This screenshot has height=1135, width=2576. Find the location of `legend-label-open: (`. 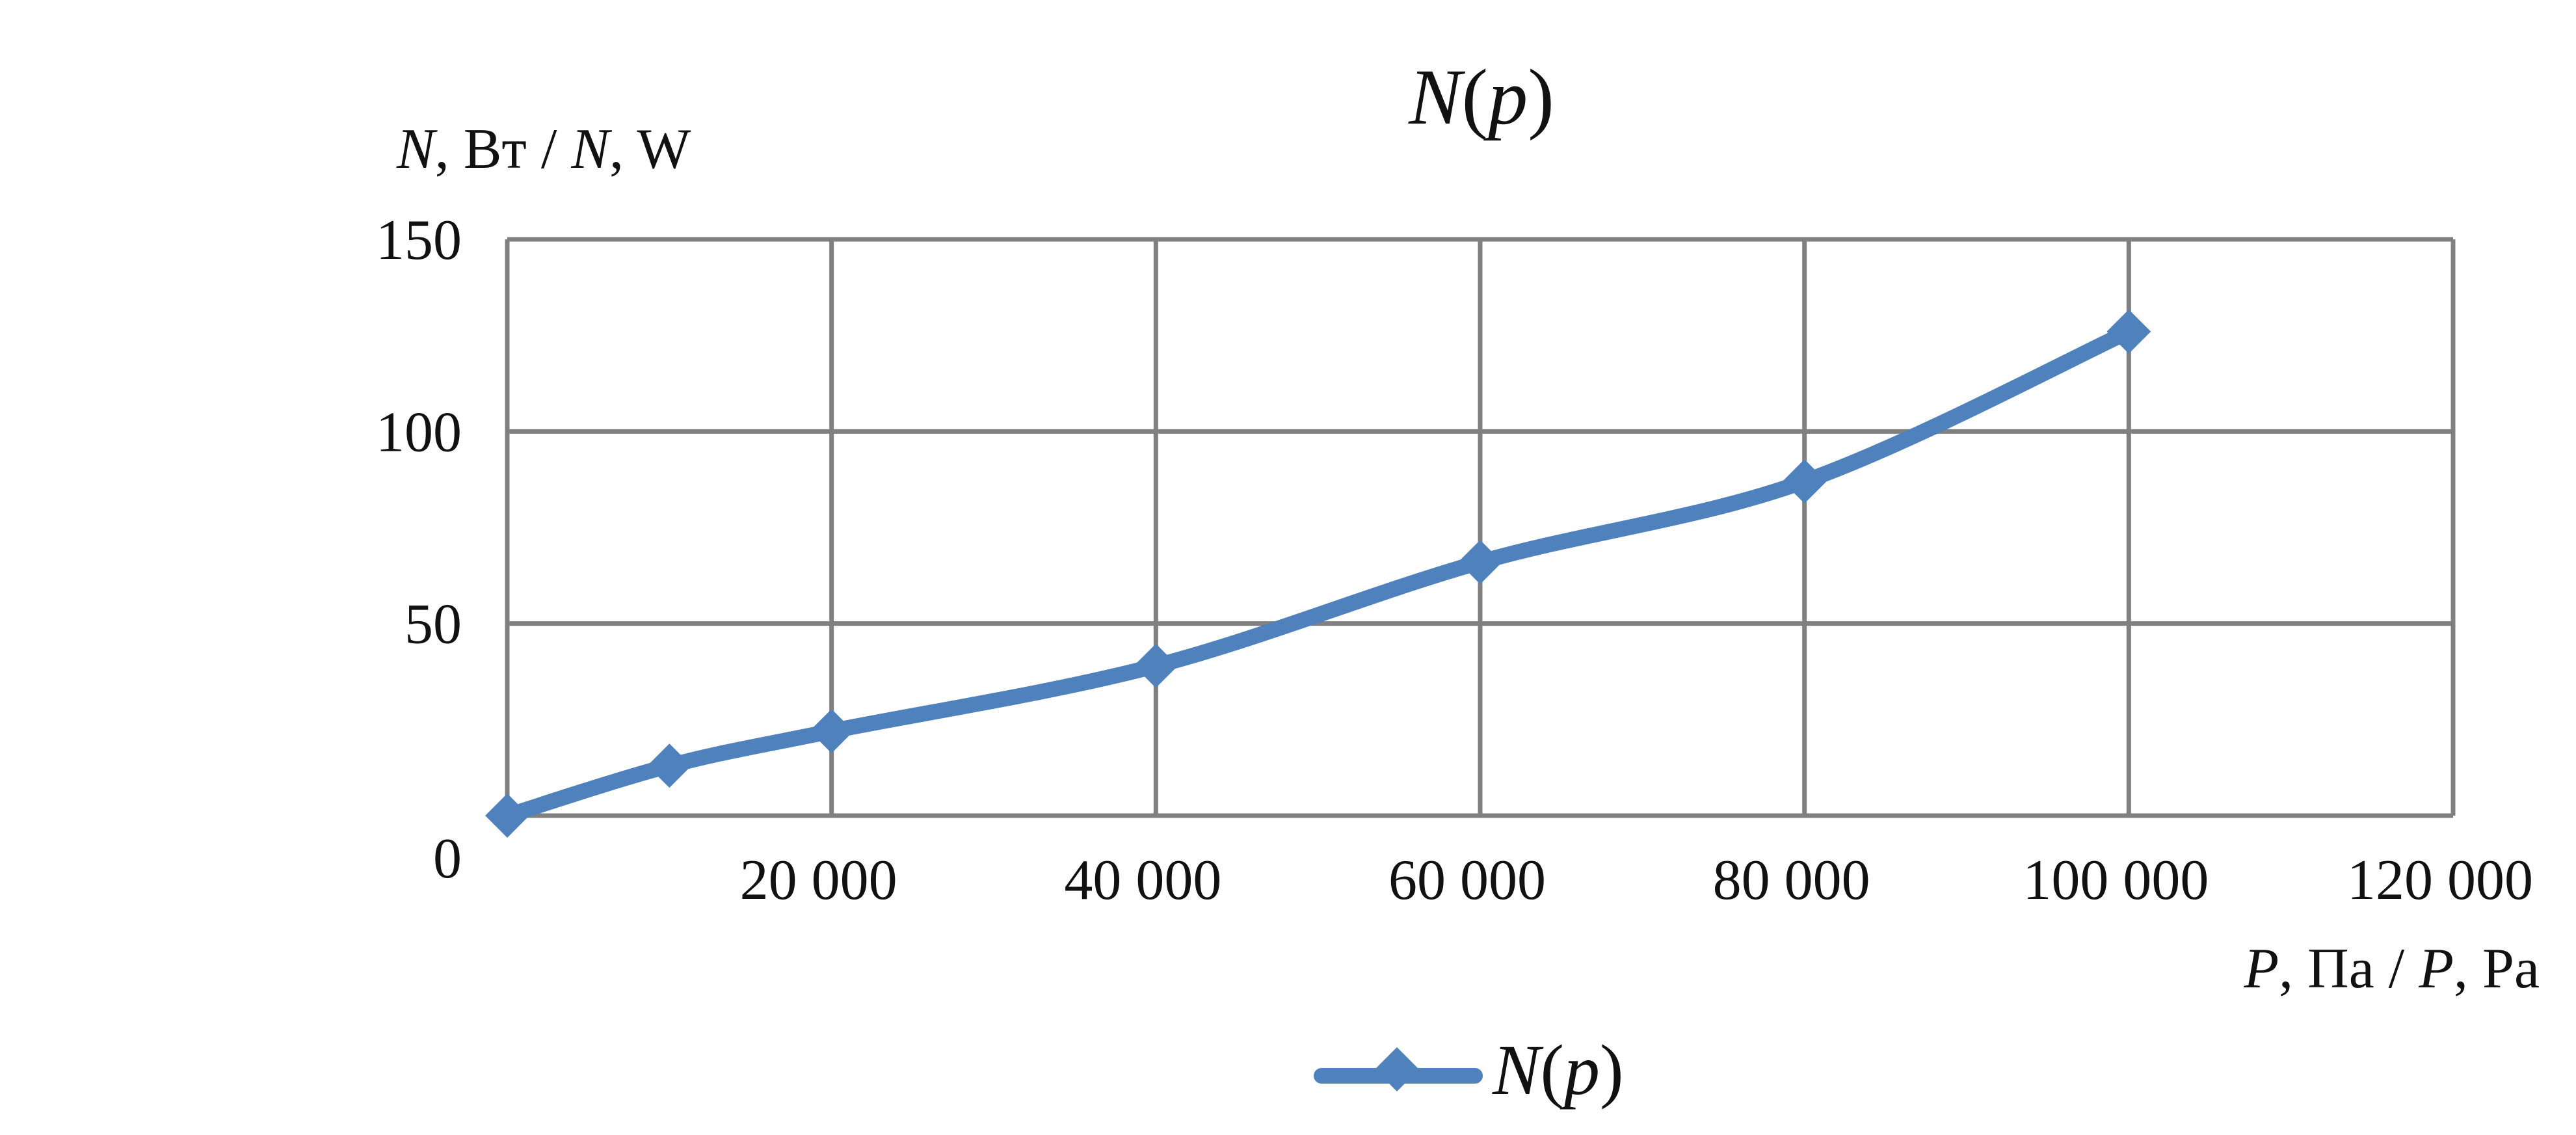

legend-label-open: ( is located at coordinates (1552, 1070).